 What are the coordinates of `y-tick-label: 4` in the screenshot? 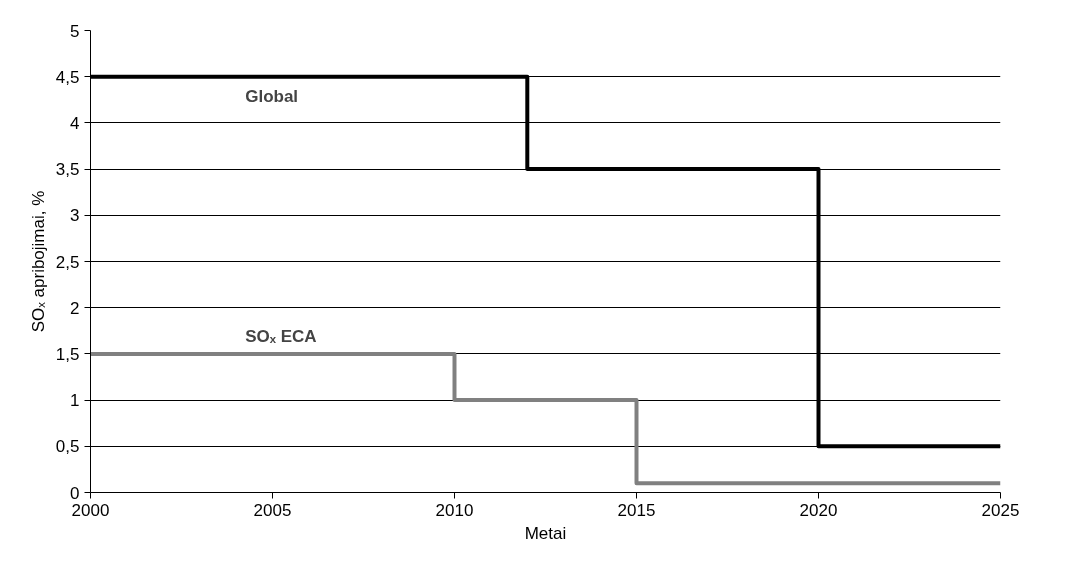 It's located at (75, 123).